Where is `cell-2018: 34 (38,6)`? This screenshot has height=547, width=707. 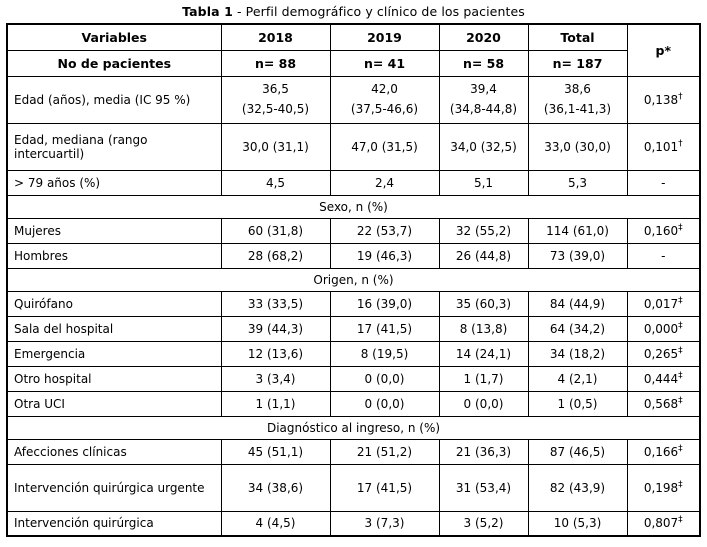 cell-2018: 34 (38,6) is located at coordinates (275, 487).